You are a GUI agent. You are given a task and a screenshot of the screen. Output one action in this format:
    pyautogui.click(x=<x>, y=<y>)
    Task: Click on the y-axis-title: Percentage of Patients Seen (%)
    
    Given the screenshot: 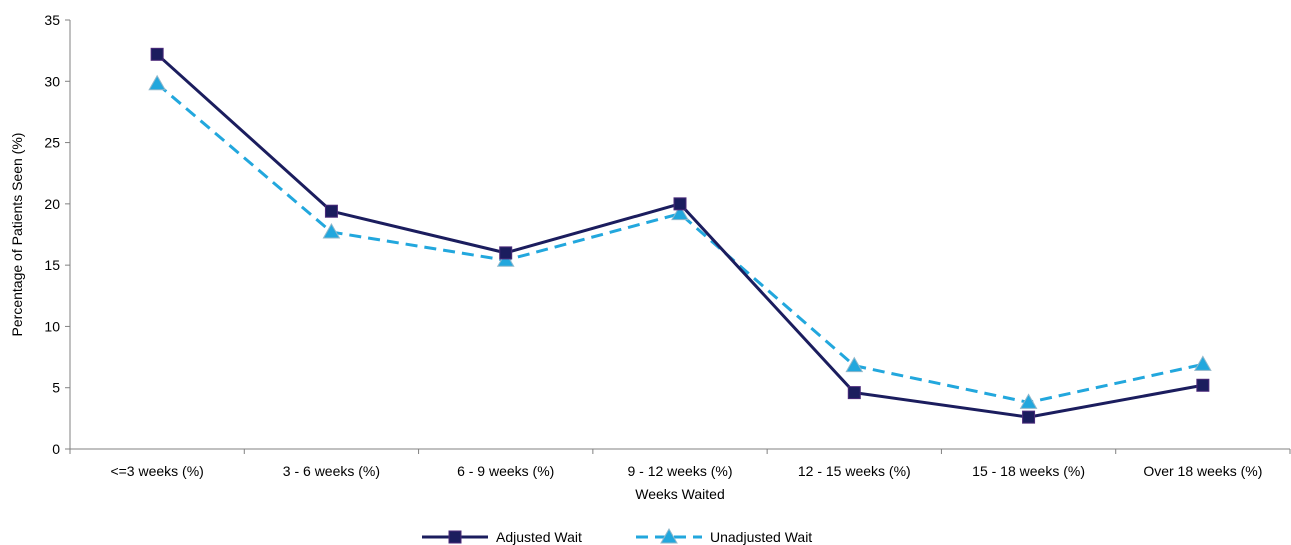 What is the action you would take?
    pyautogui.click(x=17, y=235)
    